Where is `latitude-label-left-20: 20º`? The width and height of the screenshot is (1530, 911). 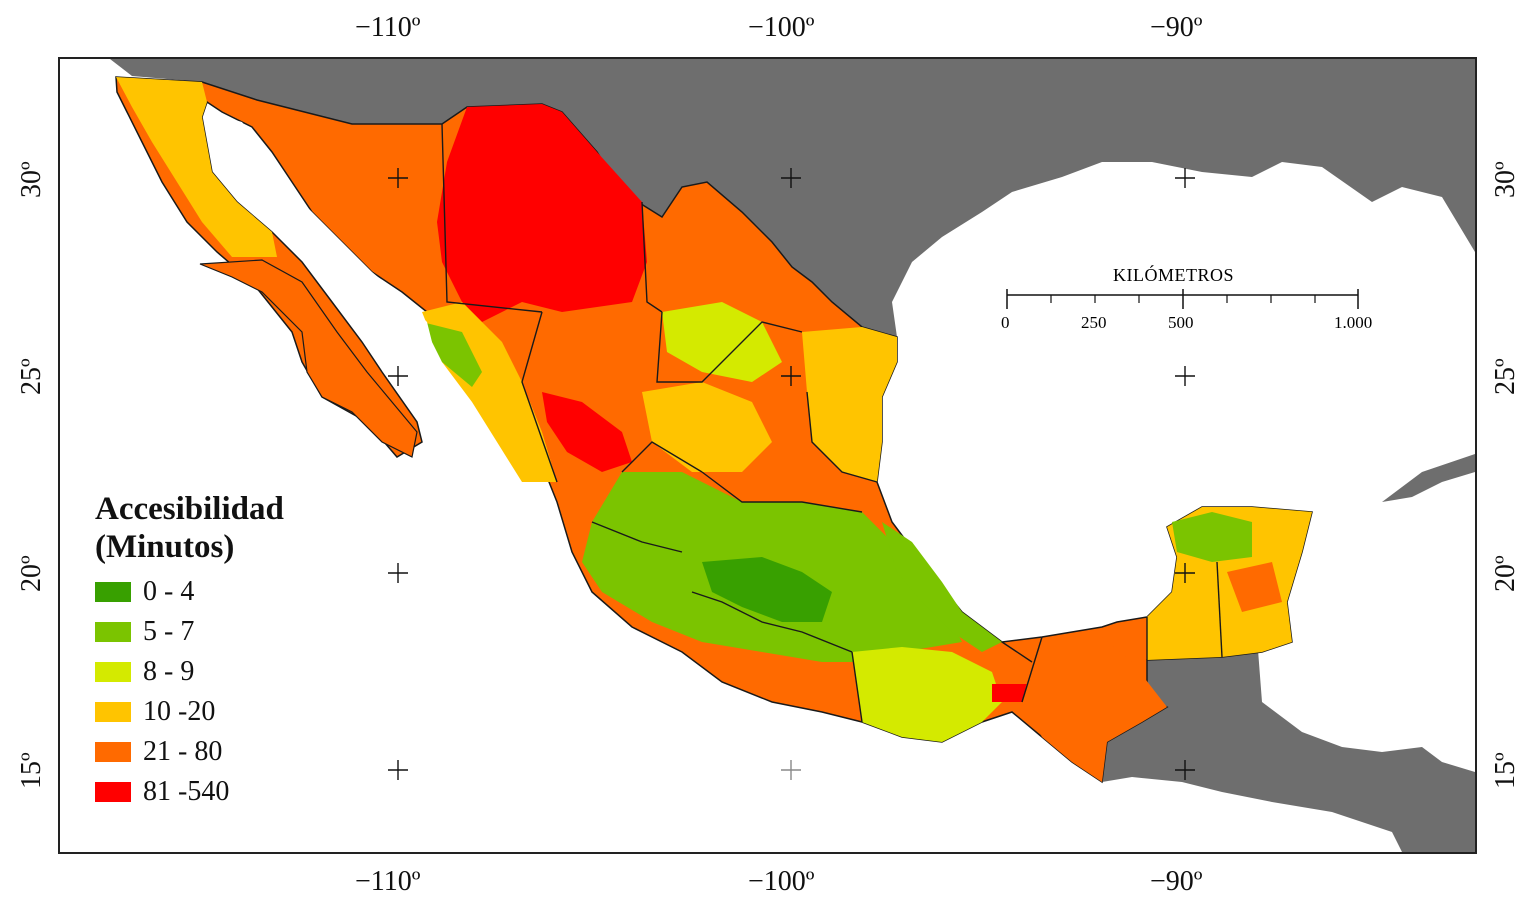
latitude-label-left-20: 20º is located at coordinates (31, 573).